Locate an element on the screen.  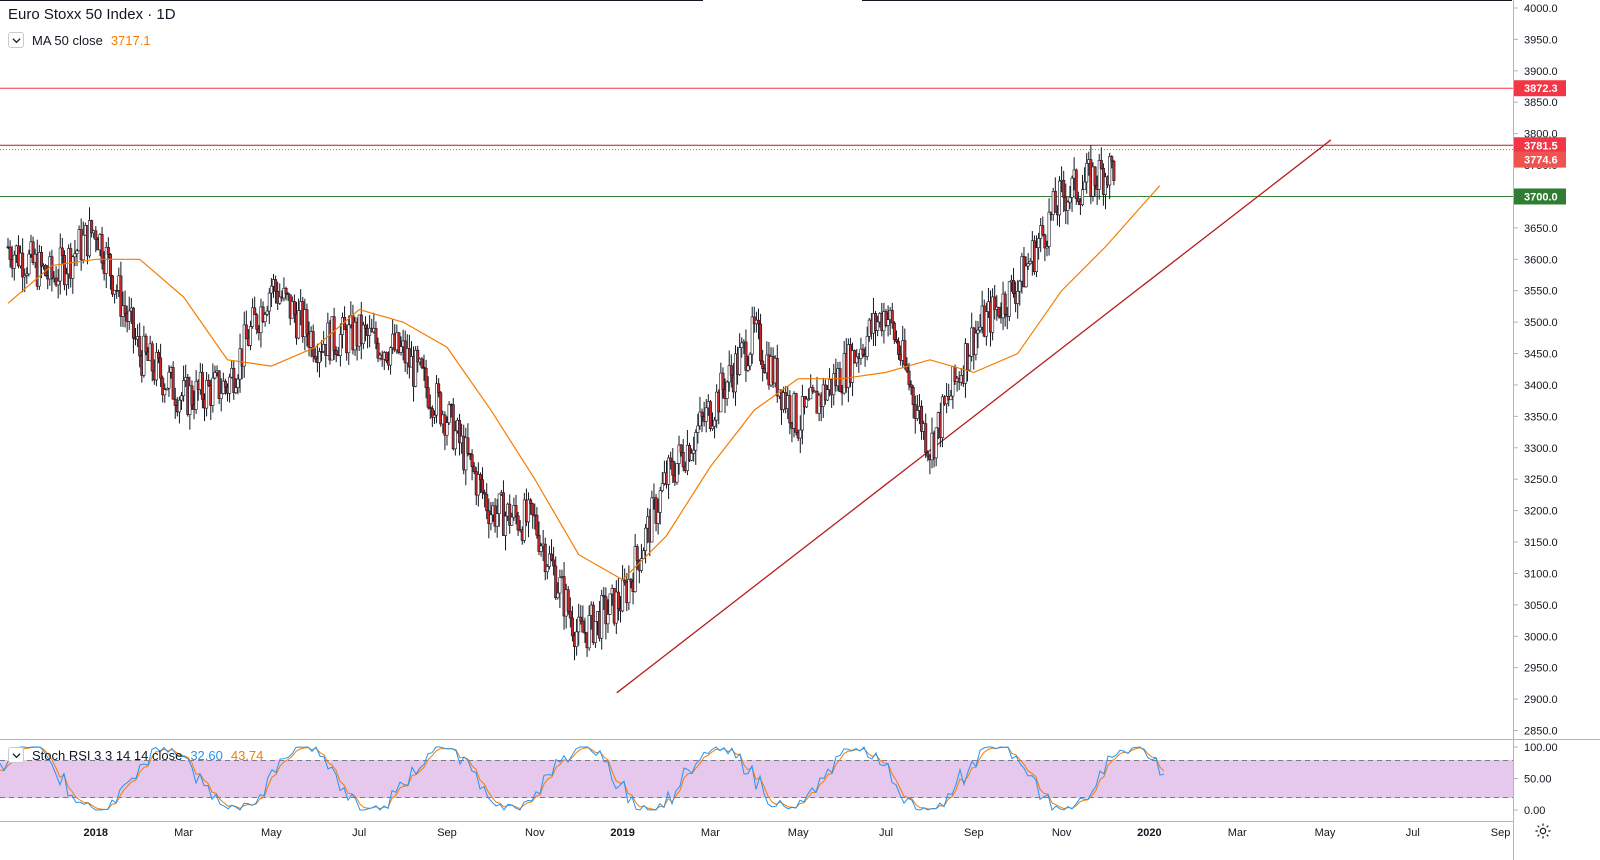
price-tick: 3250.0 is located at coordinates (1535, 480).